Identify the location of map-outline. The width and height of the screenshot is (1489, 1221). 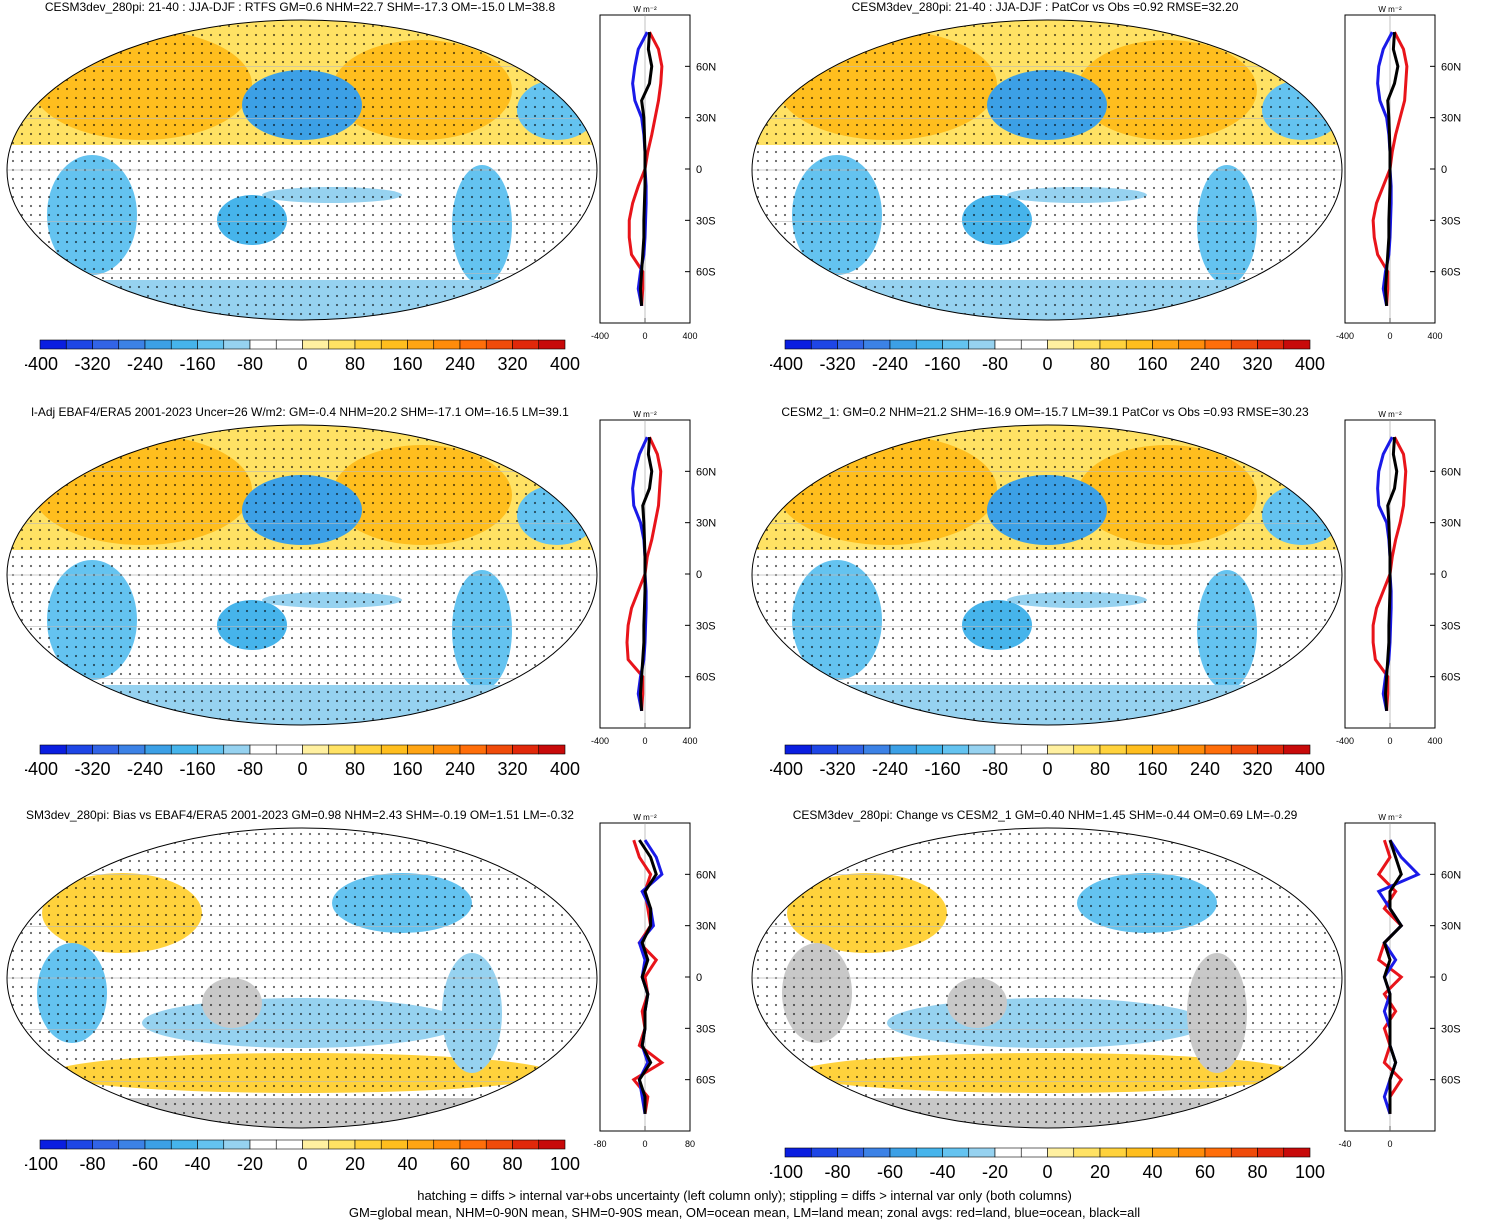
(1047, 170).